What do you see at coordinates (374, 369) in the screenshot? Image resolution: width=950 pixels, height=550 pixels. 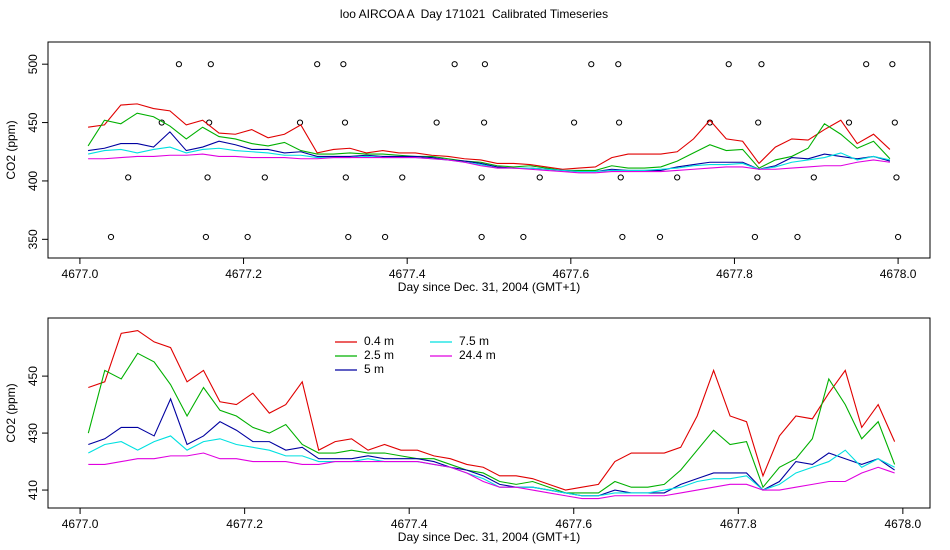 I see `legend-label: 5 m` at bounding box center [374, 369].